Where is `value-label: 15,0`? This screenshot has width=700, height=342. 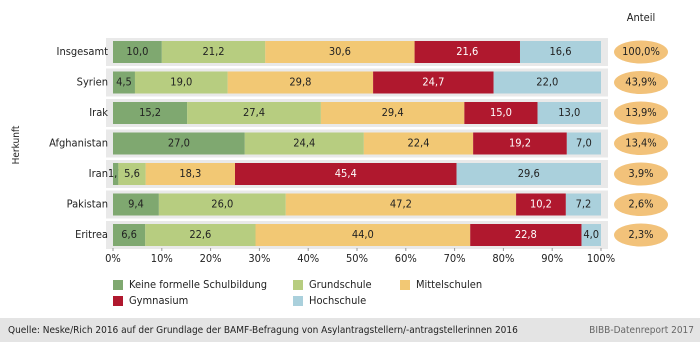
value-label: 15,0 is located at coordinates (501, 112).